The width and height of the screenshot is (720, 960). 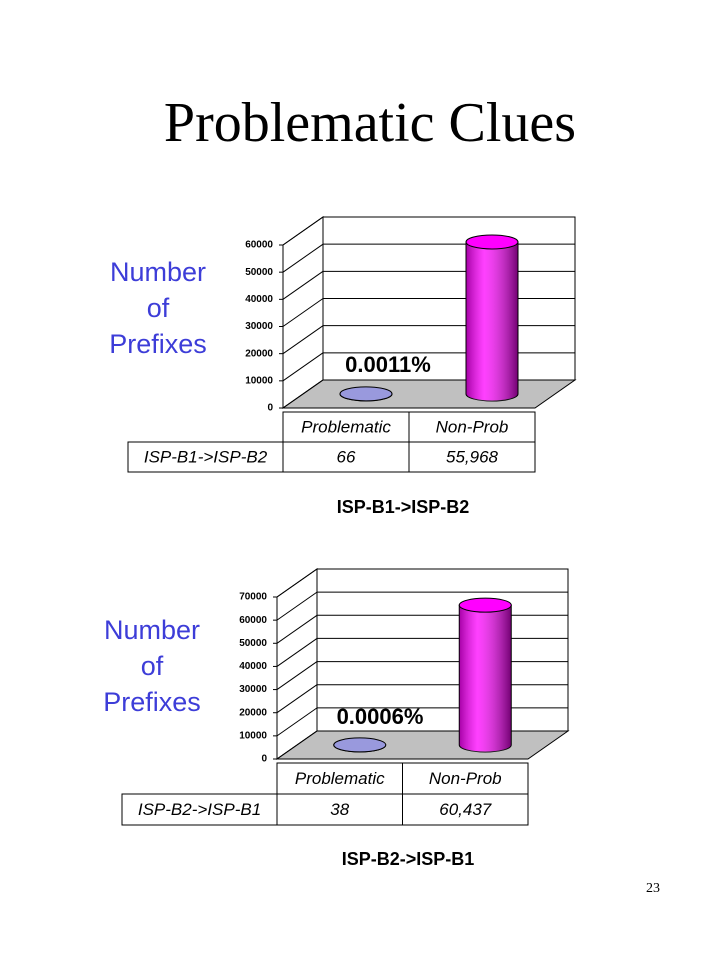 What do you see at coordinates (339, 809) in the screenshot?
I see `table-value: 38` at bounding box center [339, 809].